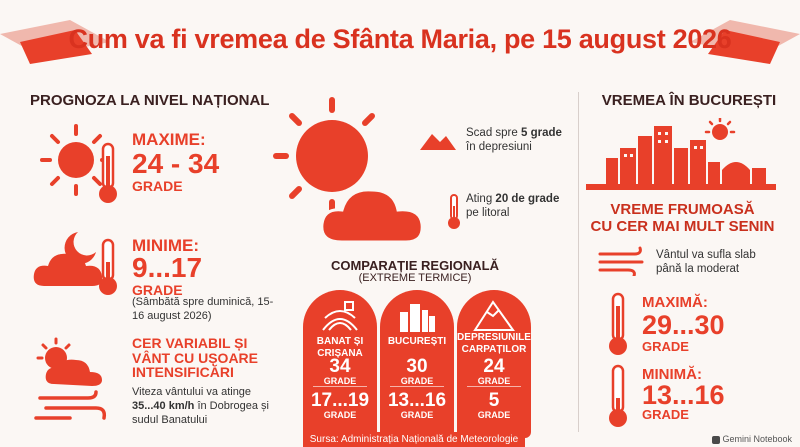 The width and height of the screenshot is (800, 447). Describe the element at coordinates (176, 163) in the screenshot. I see `max-value: 24 - 34` at that location.